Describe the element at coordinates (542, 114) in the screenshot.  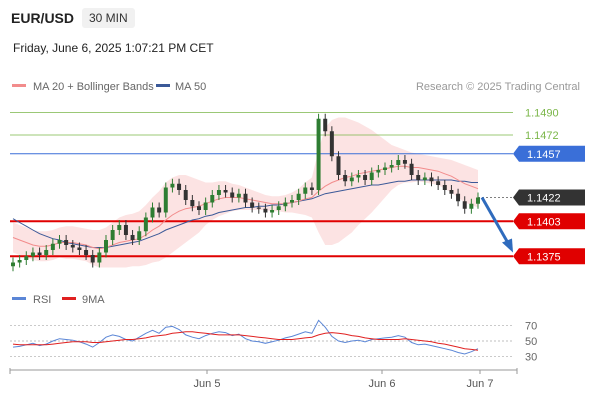
I see `level-label-1-1490: 1.1490` at that location.